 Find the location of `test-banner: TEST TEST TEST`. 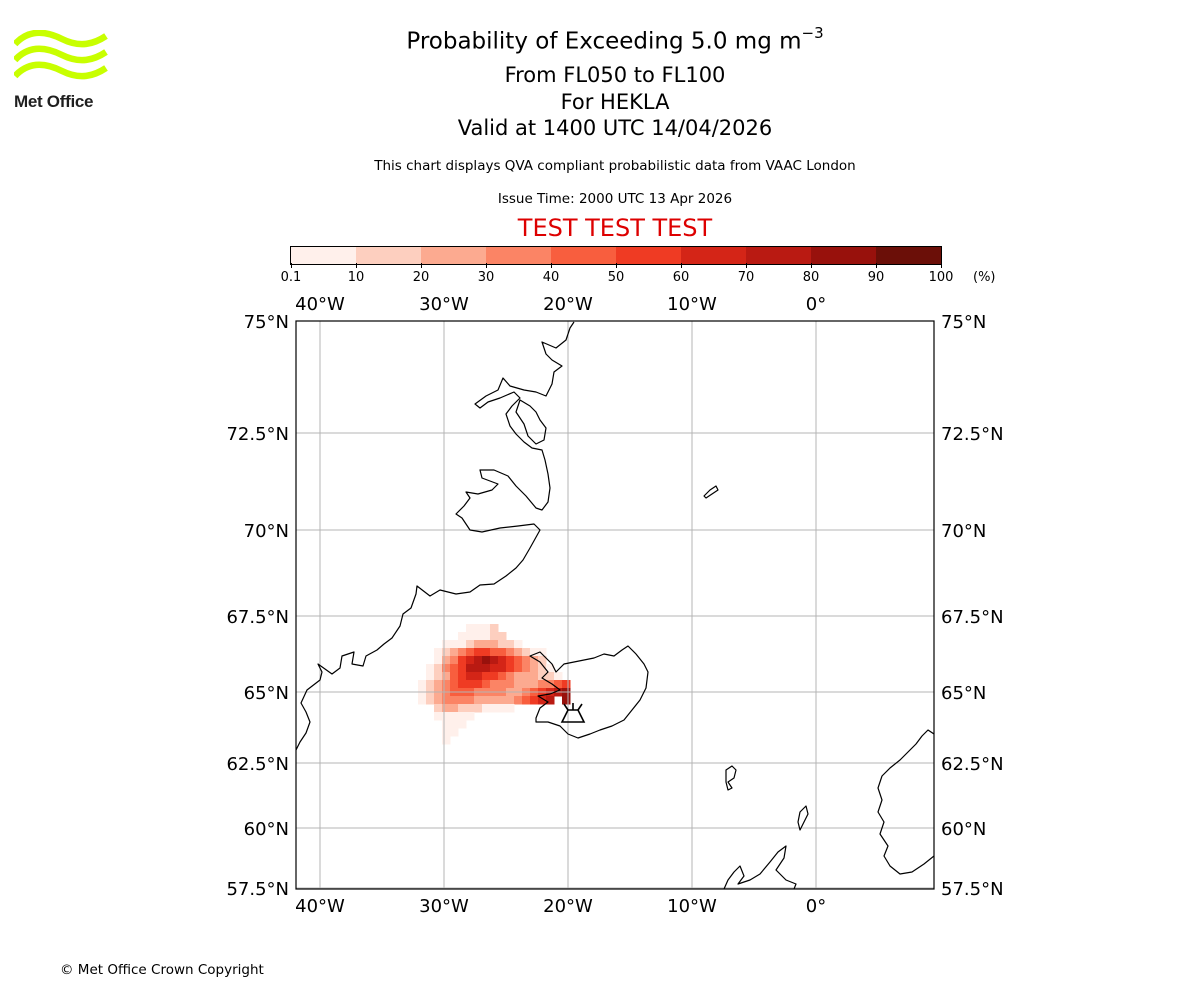

test-banner: TEST TEST TEST is located at coordinates (615, 228).